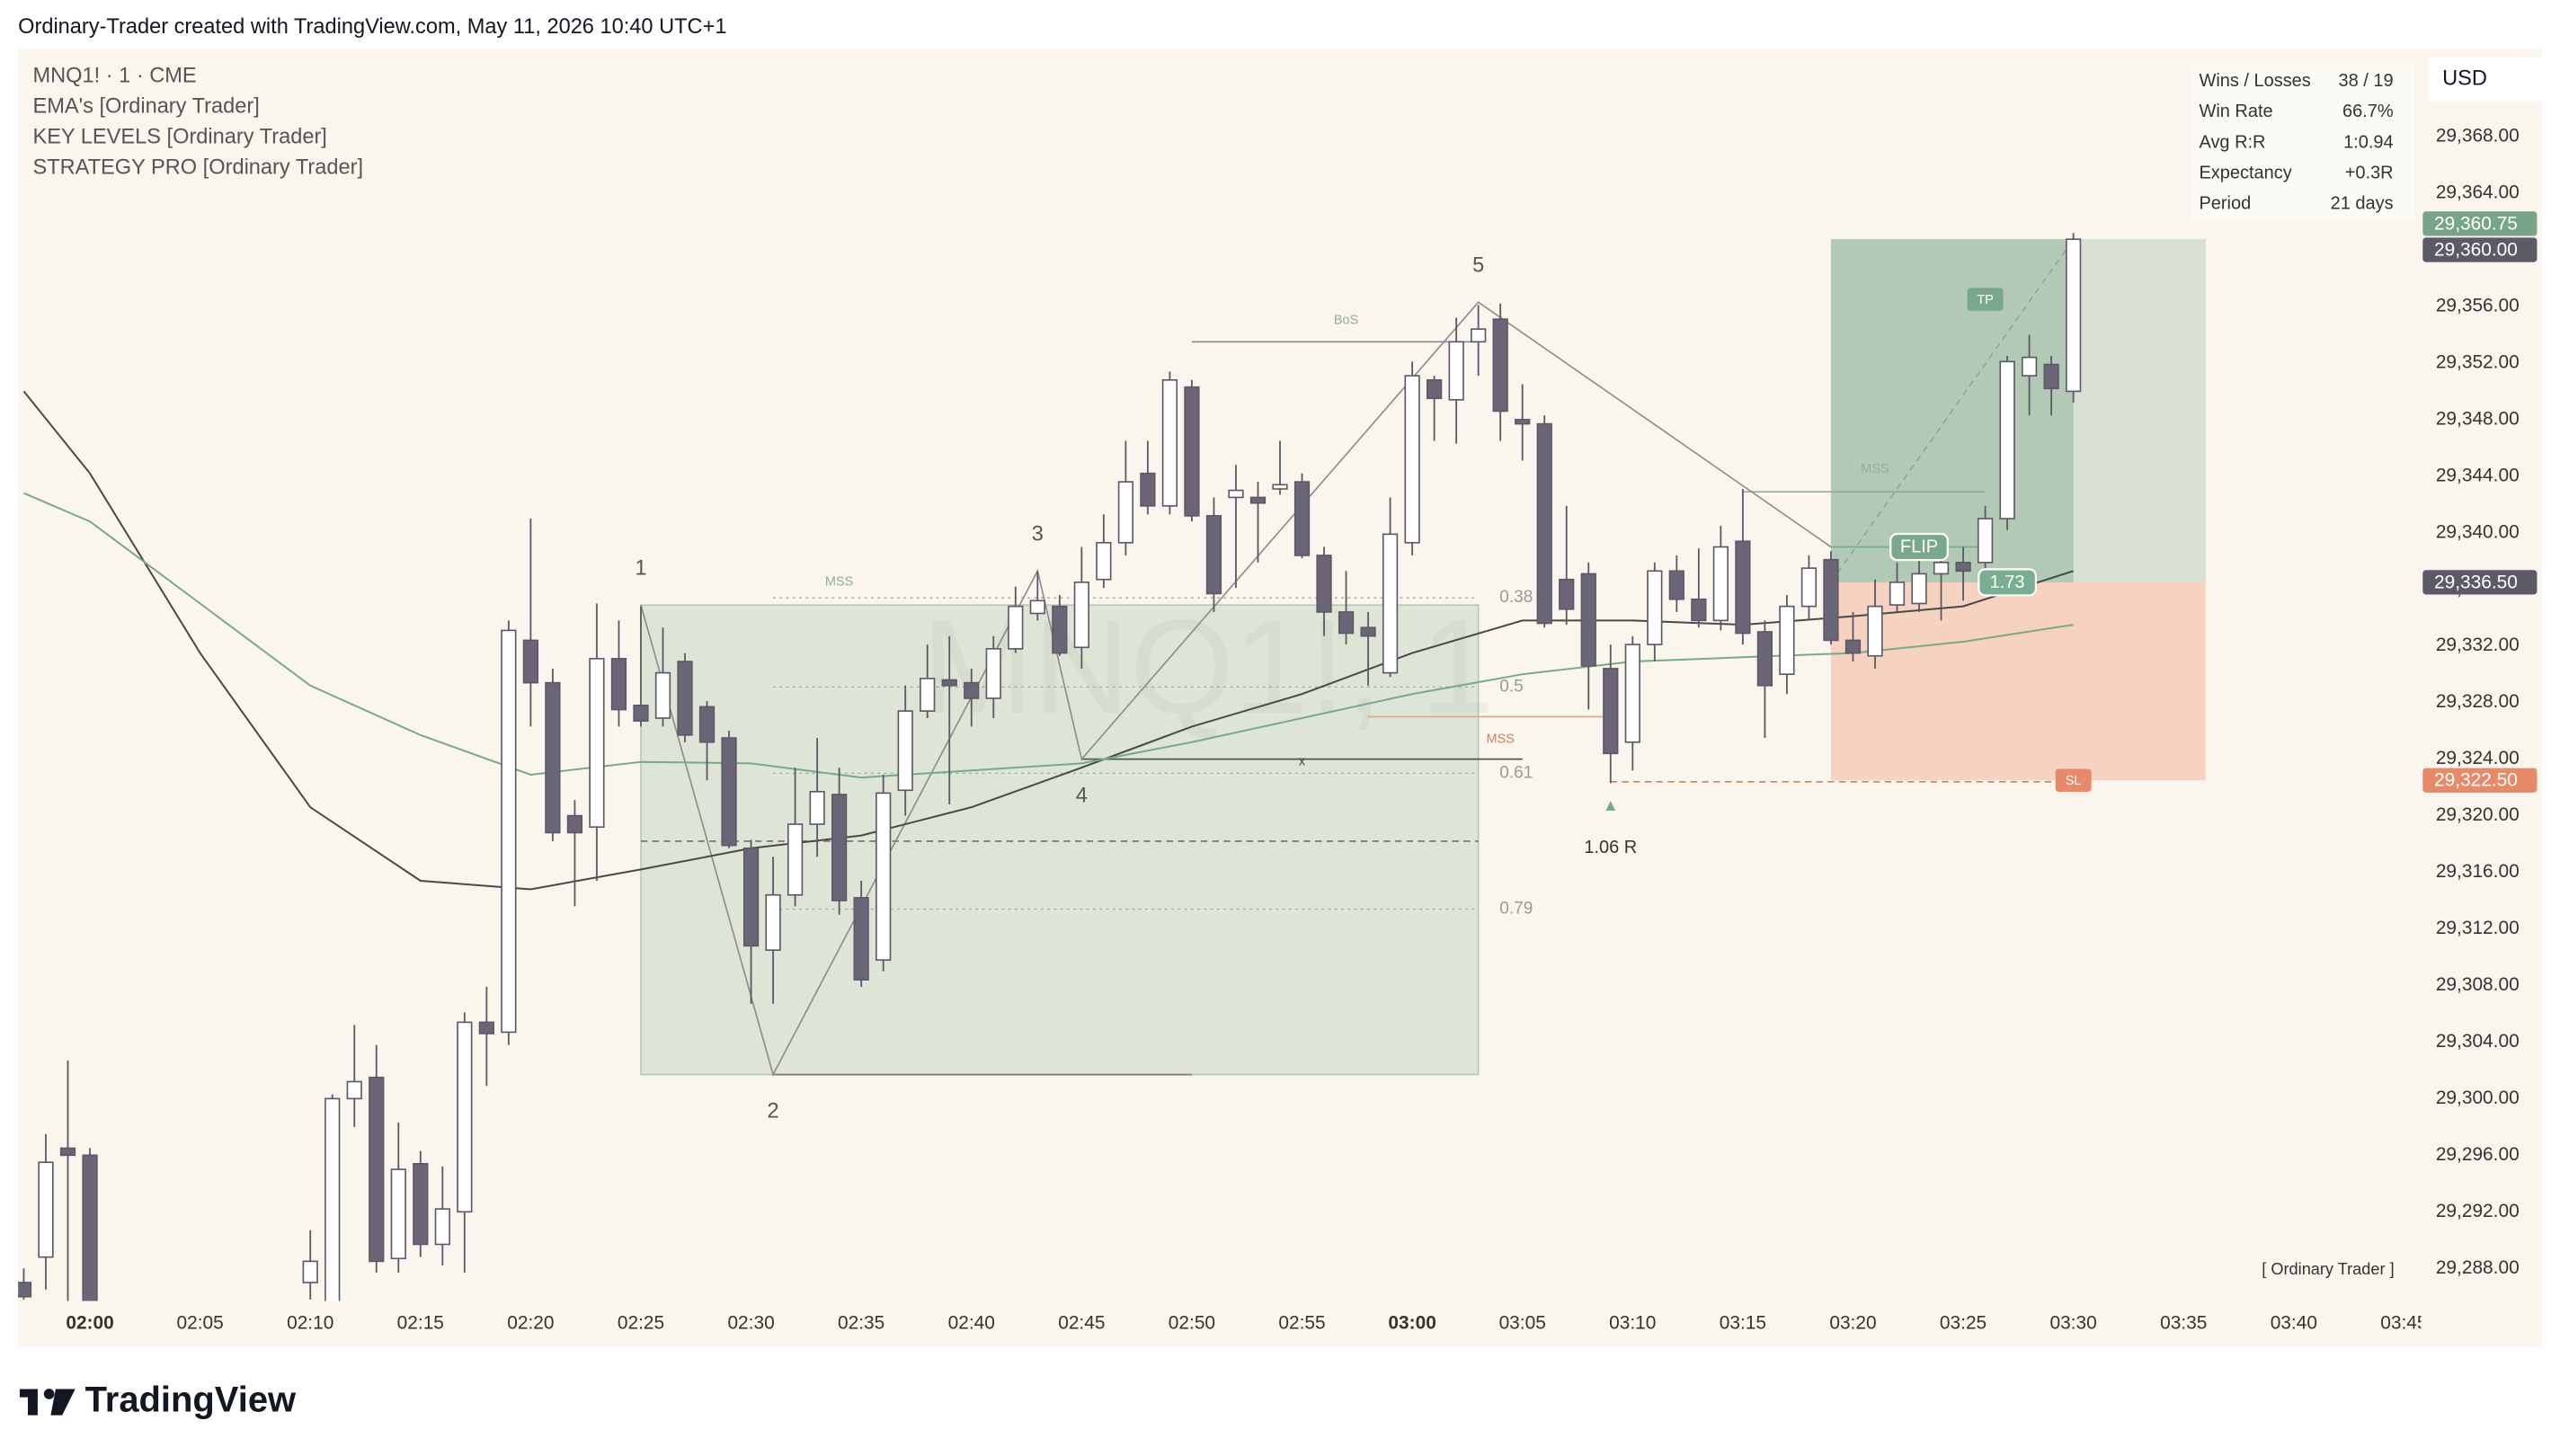  What do you see at coordinates (2073, 1323) in the screenshot?
I see `x-tick-label: 03:30` at bounding box center [2073, 1323].